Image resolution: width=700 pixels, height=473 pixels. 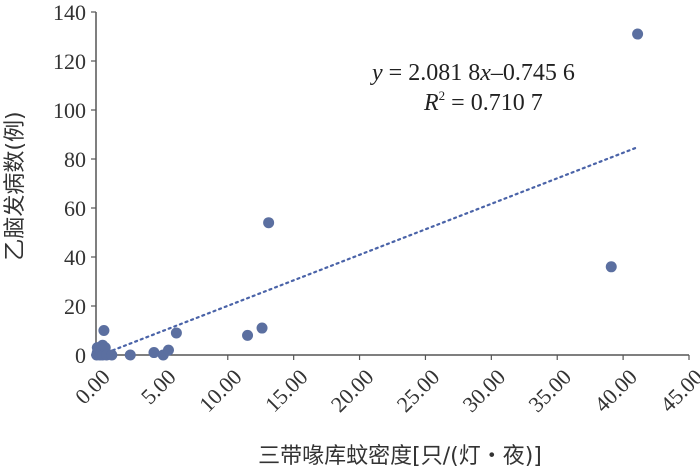 I want to click on x-tick-label: 5.00, so click(x=158, y=386).